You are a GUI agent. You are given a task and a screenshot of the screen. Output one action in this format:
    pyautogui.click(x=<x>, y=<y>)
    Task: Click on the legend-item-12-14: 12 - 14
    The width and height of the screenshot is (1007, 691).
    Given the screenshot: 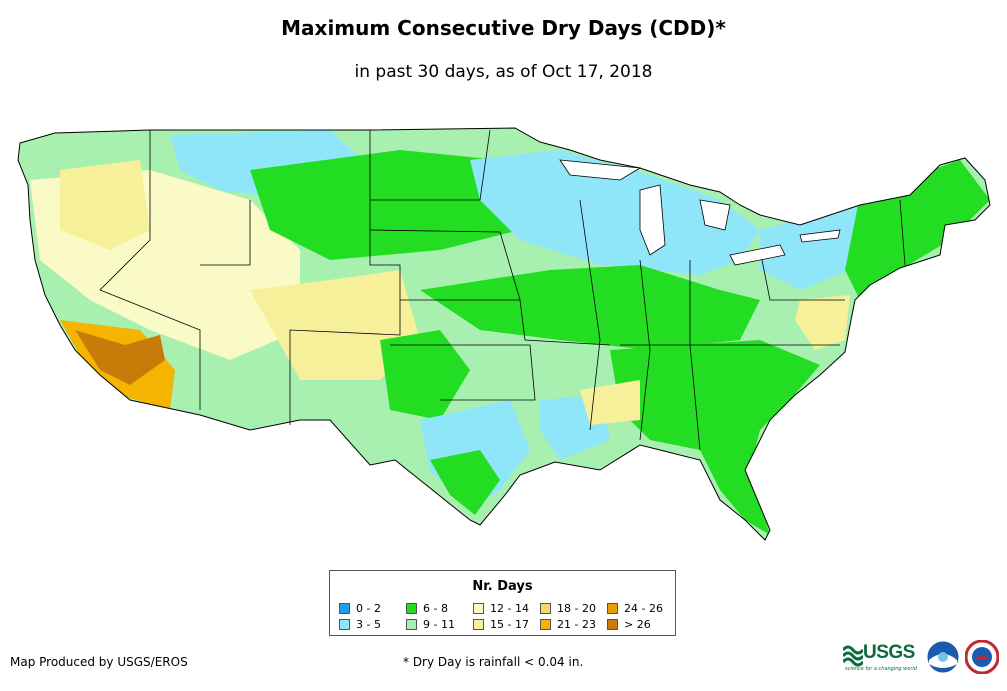 What is the action you would take?
    pyautogui.click(x=501, y=608)
    